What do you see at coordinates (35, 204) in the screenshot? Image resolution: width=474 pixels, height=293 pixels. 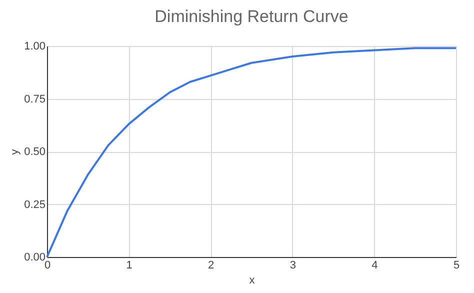 I see `y-tick-label: 0.25` at bounding box center [35, 204].